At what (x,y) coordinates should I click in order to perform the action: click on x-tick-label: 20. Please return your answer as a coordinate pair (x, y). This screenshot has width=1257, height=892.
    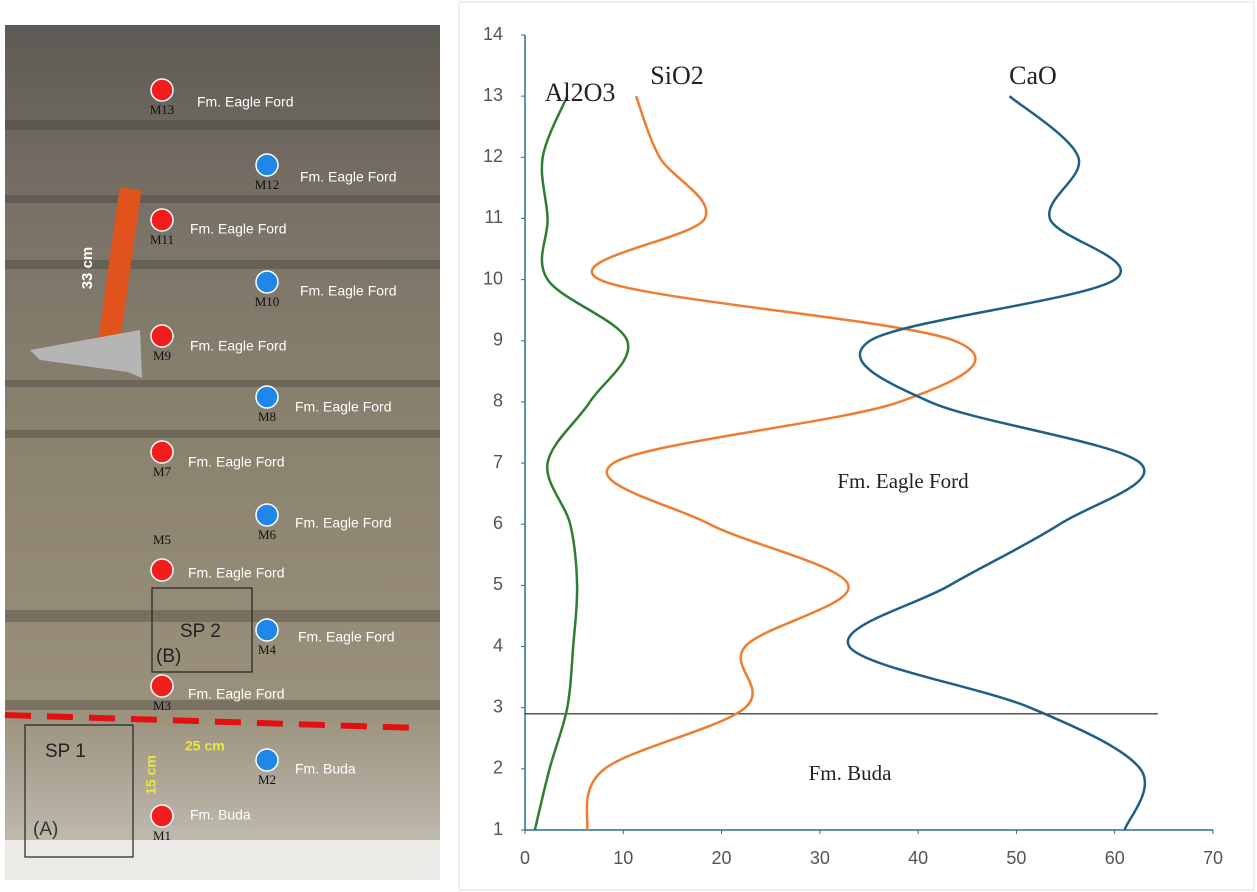
    Looking at the image, I should click on (722, 858).